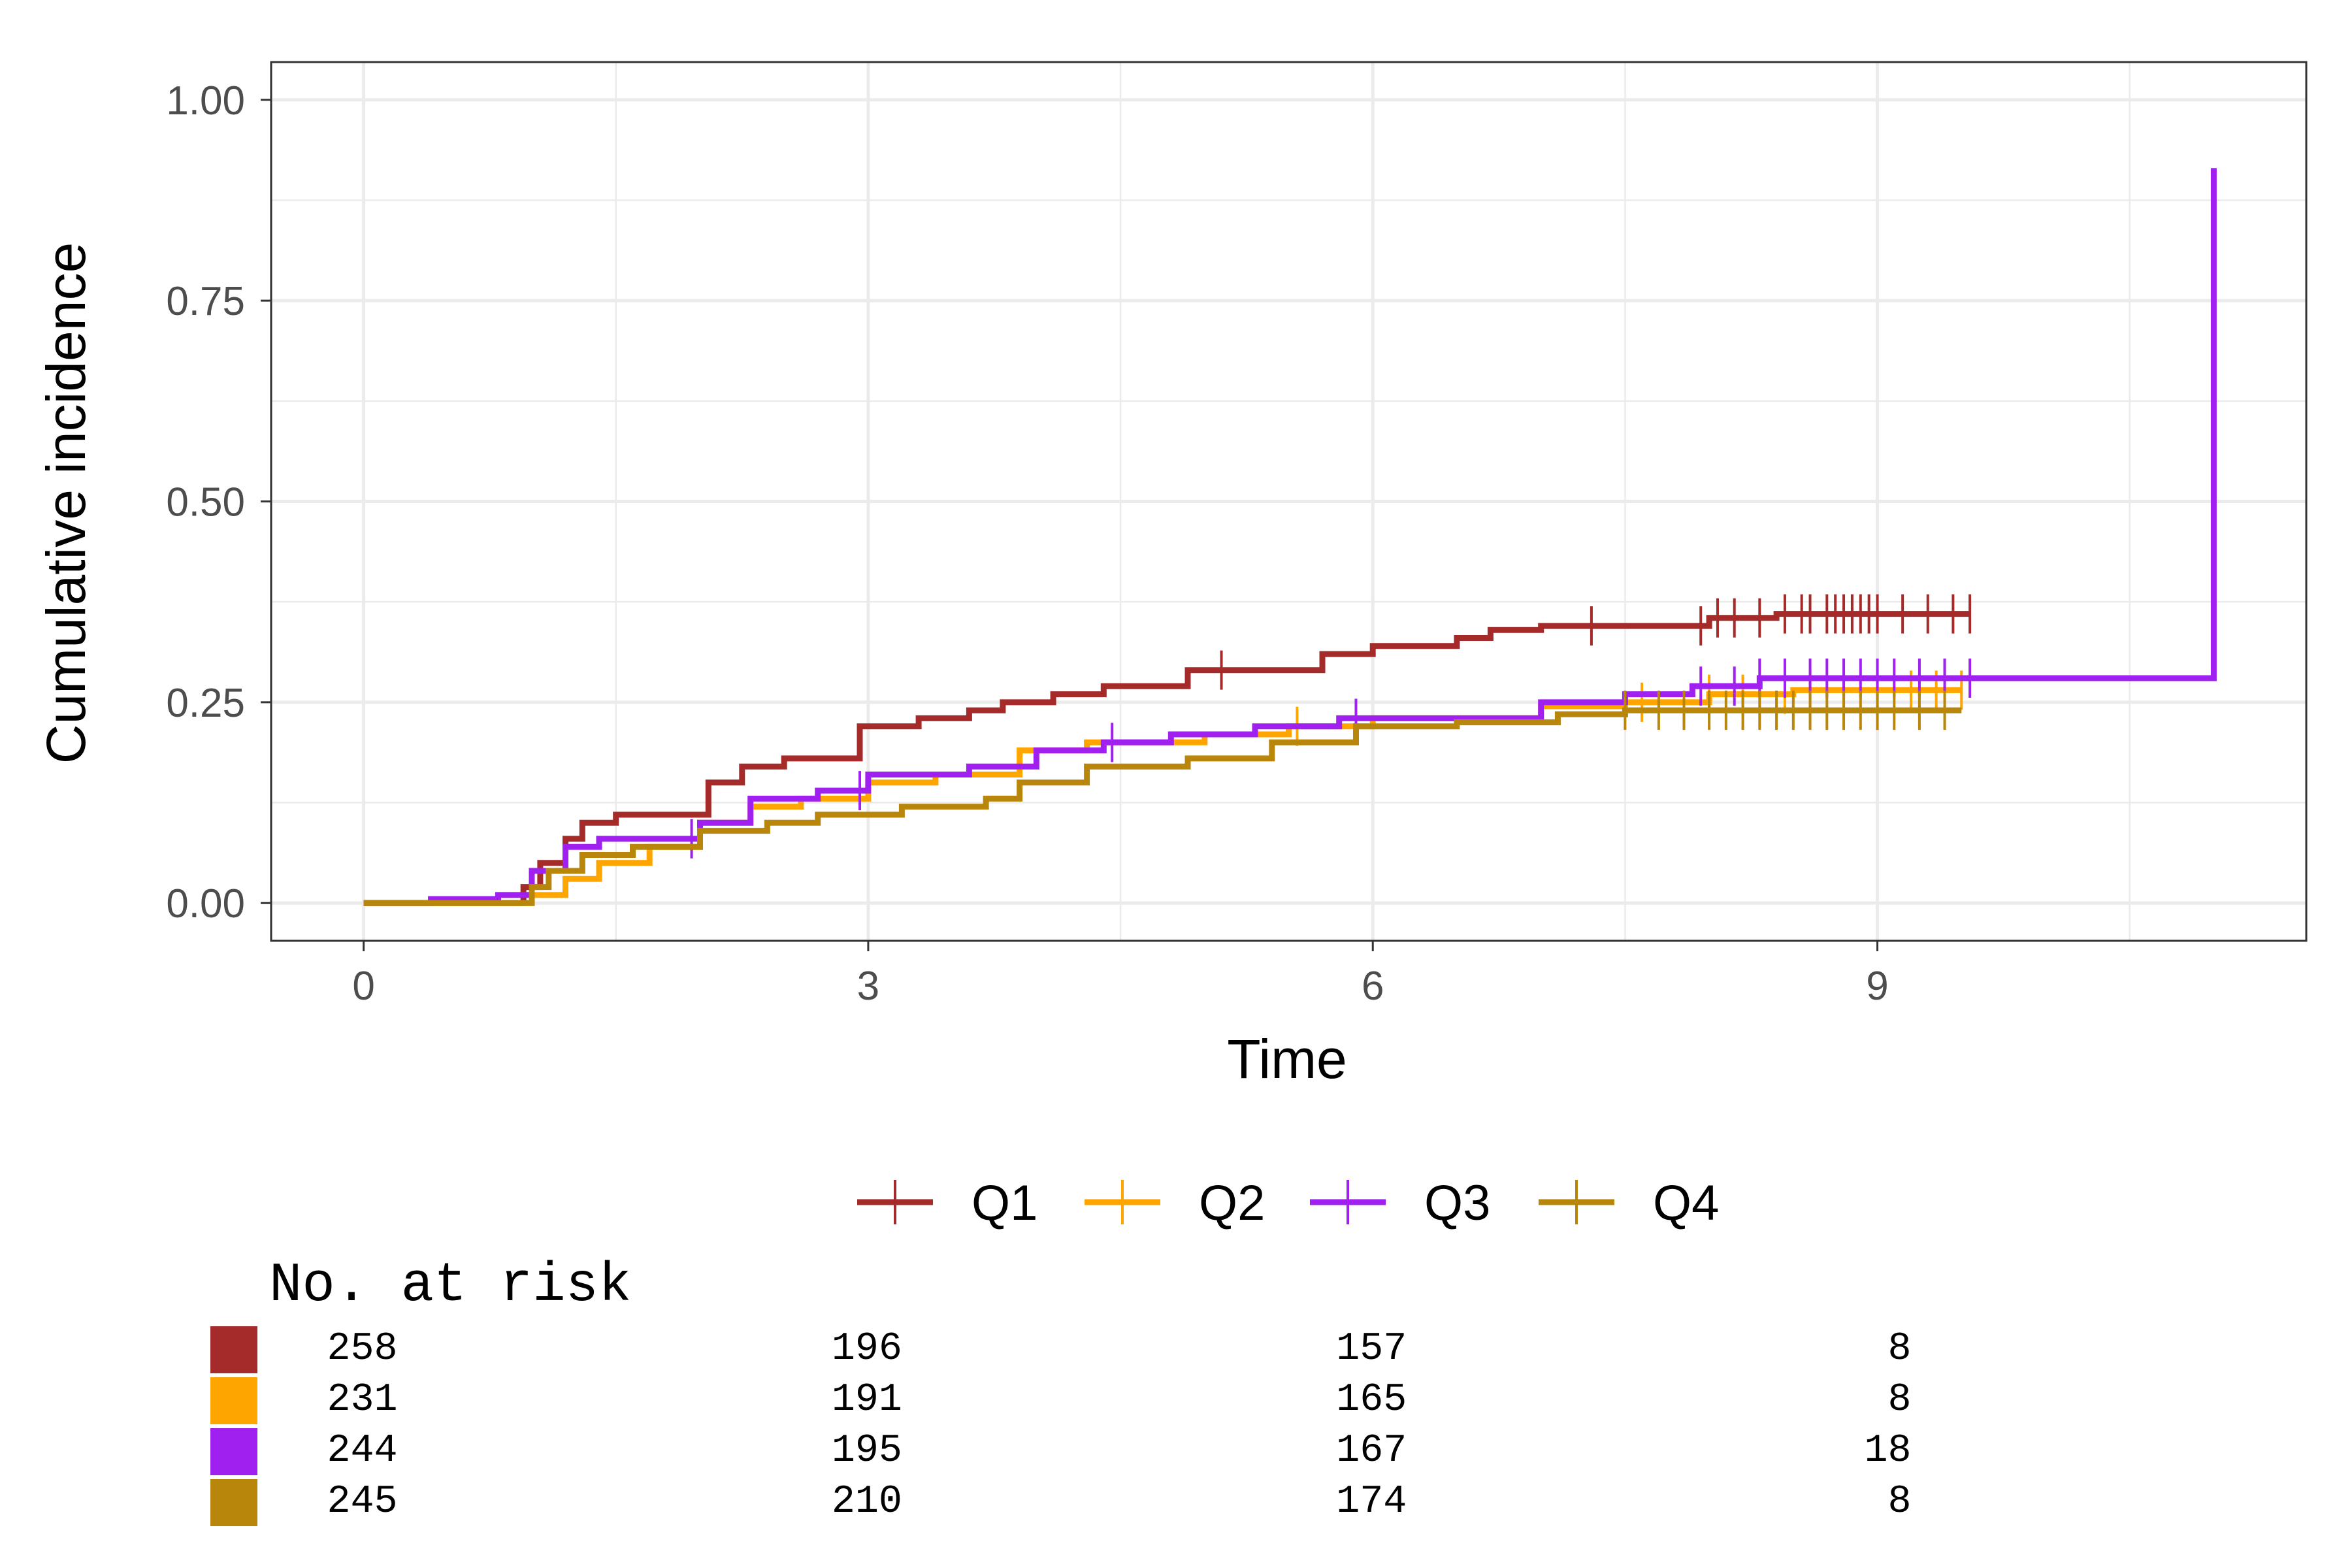  I want to click on risk-count: 174, so click(1371, 1502).